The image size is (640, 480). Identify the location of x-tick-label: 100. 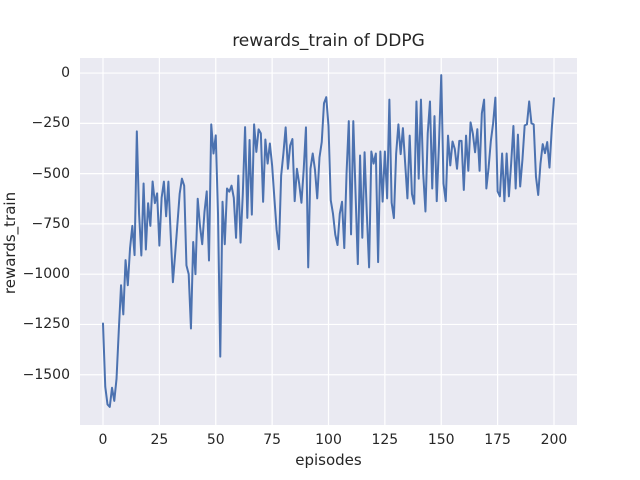
(328, 440).